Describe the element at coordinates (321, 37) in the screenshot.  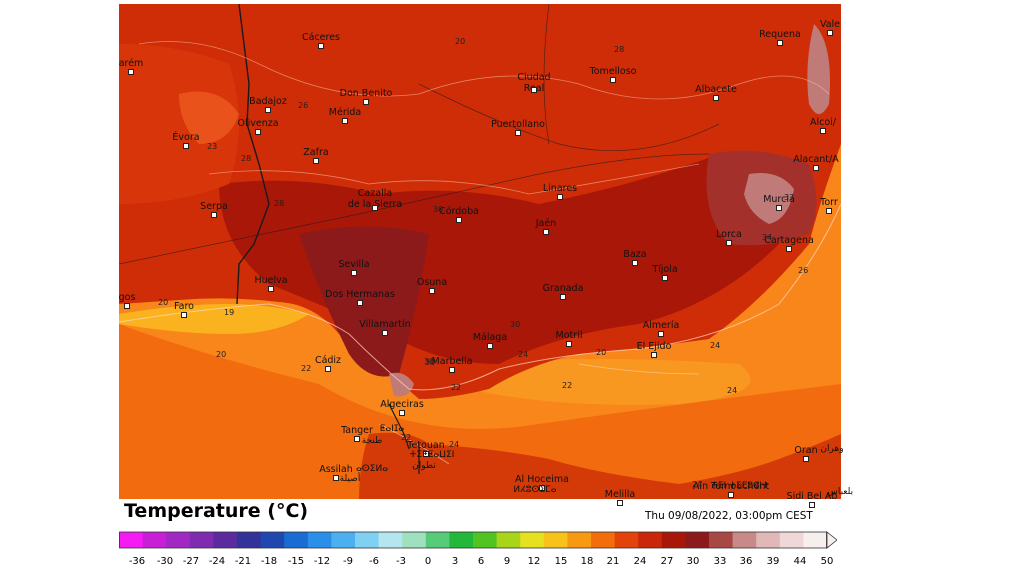
I see `city-label: Cáceres` at that location.